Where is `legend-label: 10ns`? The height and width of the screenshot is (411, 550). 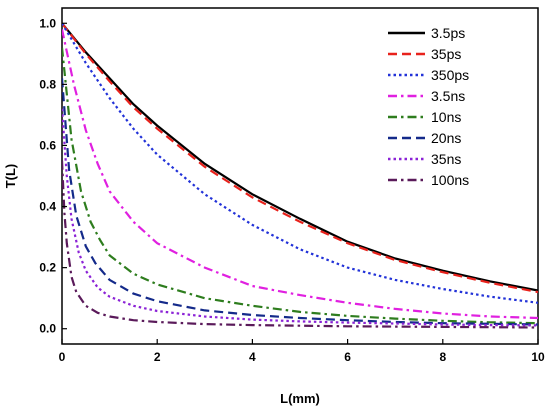
legend-label: 10ns is located at coordinates (446, 117).